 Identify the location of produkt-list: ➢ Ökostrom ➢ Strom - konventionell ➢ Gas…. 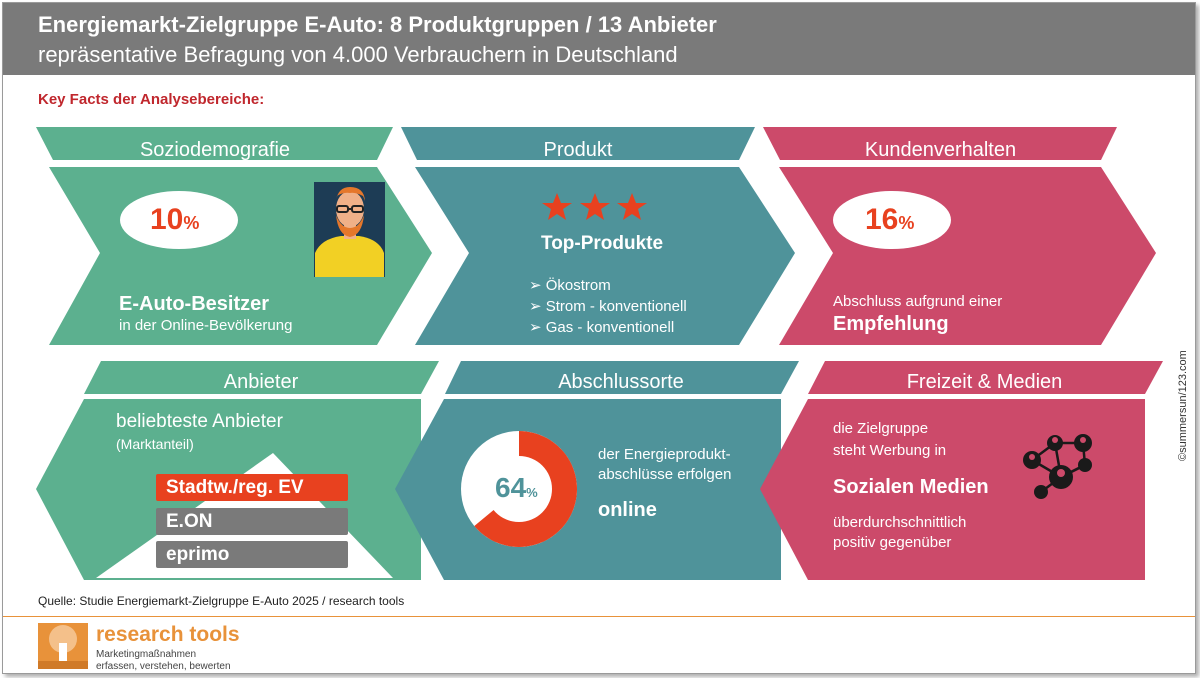
(608, 306).